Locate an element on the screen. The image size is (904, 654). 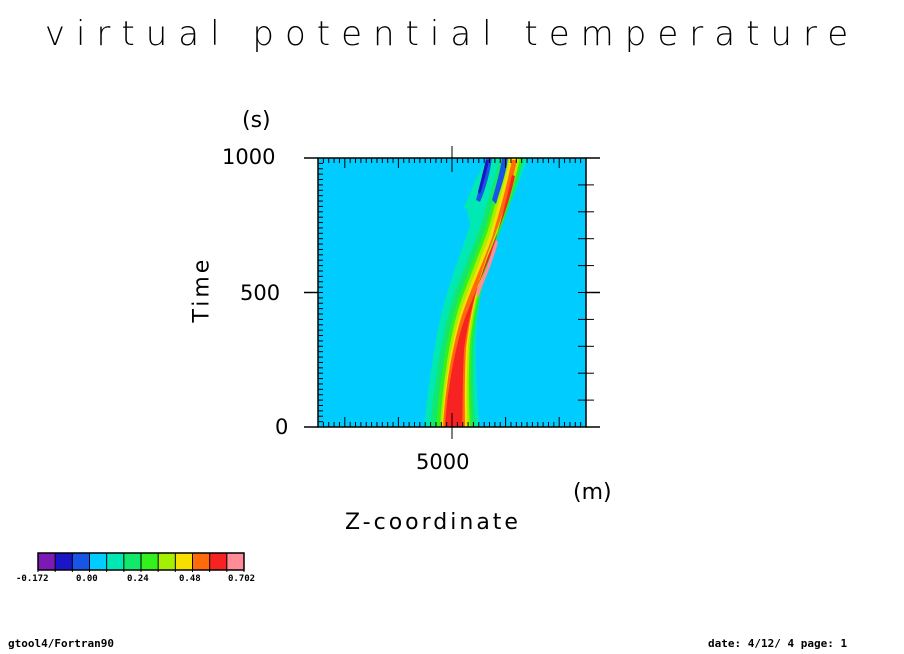
x-tick-label-5000: 5000 is located at coordinates (443, 462).